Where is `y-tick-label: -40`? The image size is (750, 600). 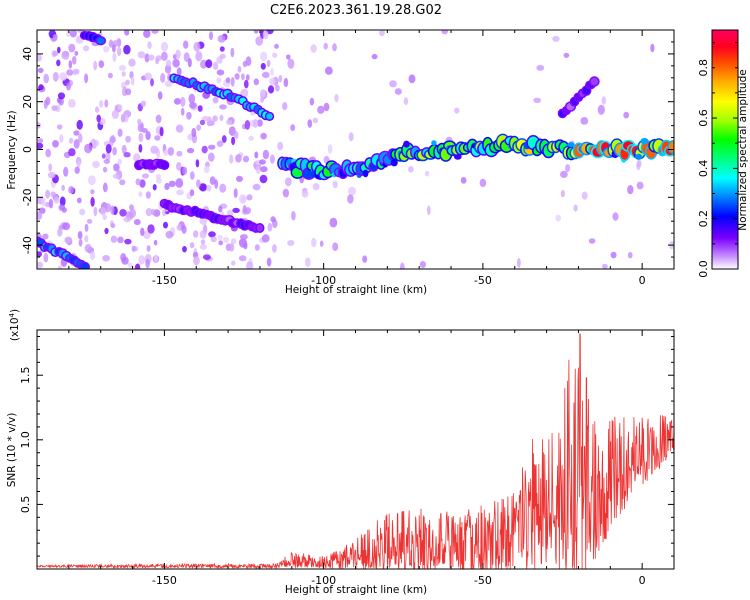
y-tick-label: -40 is located at coordinates (27, 245).